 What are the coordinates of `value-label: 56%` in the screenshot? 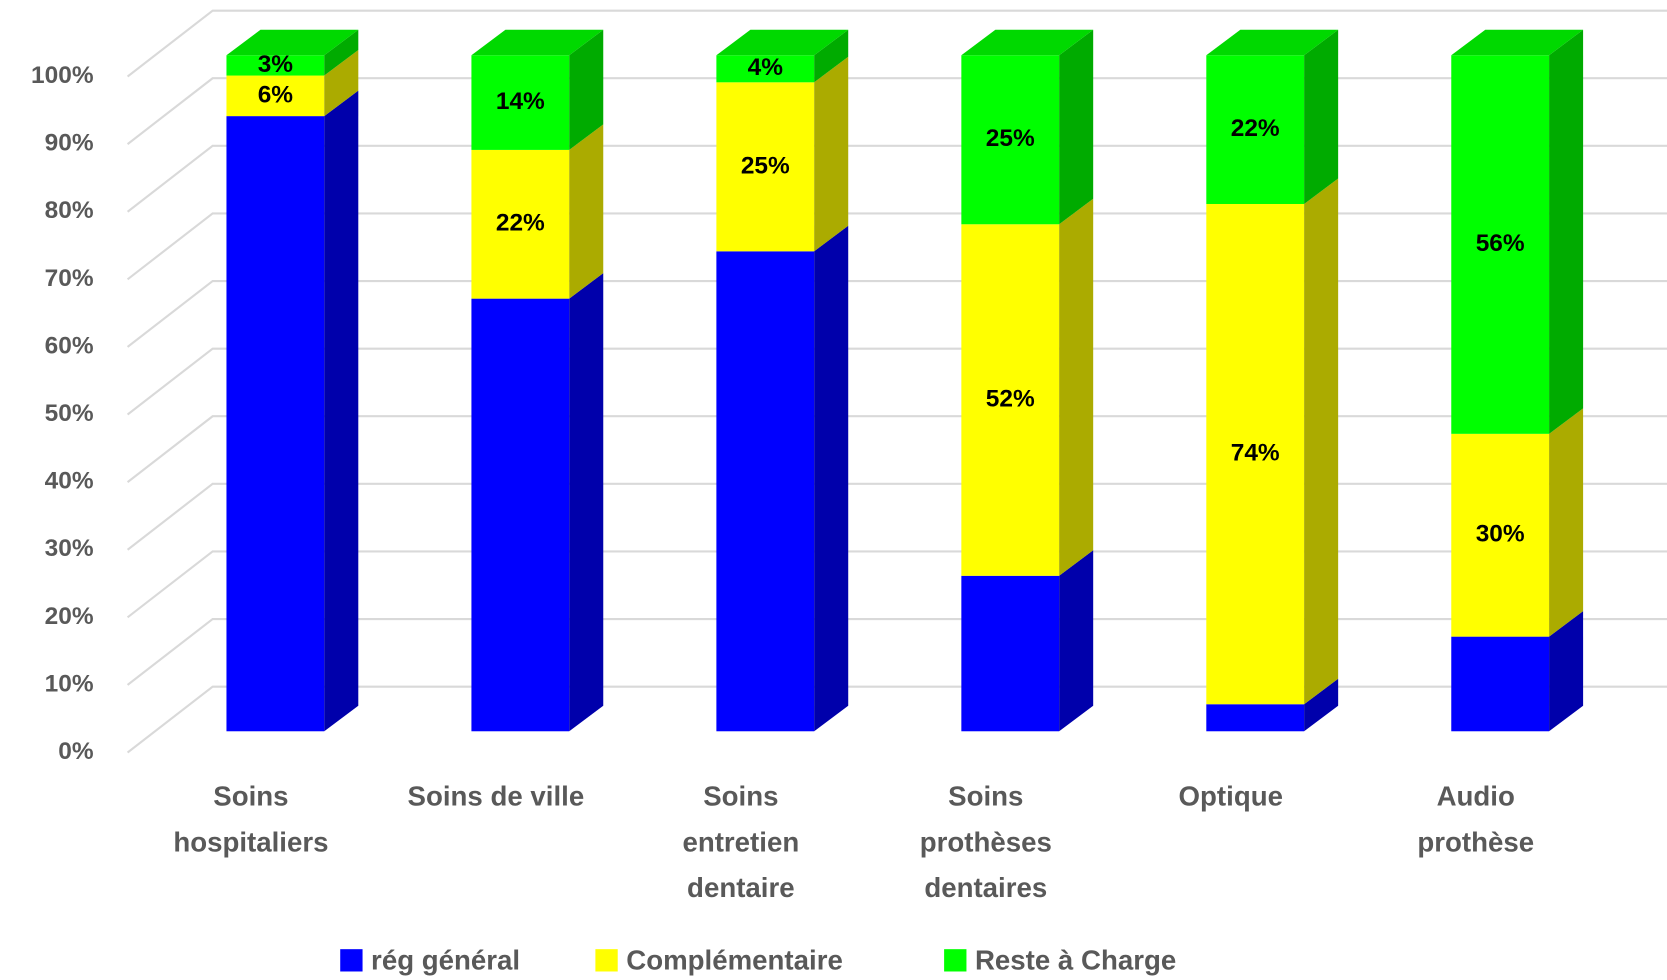 It's located at (1500, 243).